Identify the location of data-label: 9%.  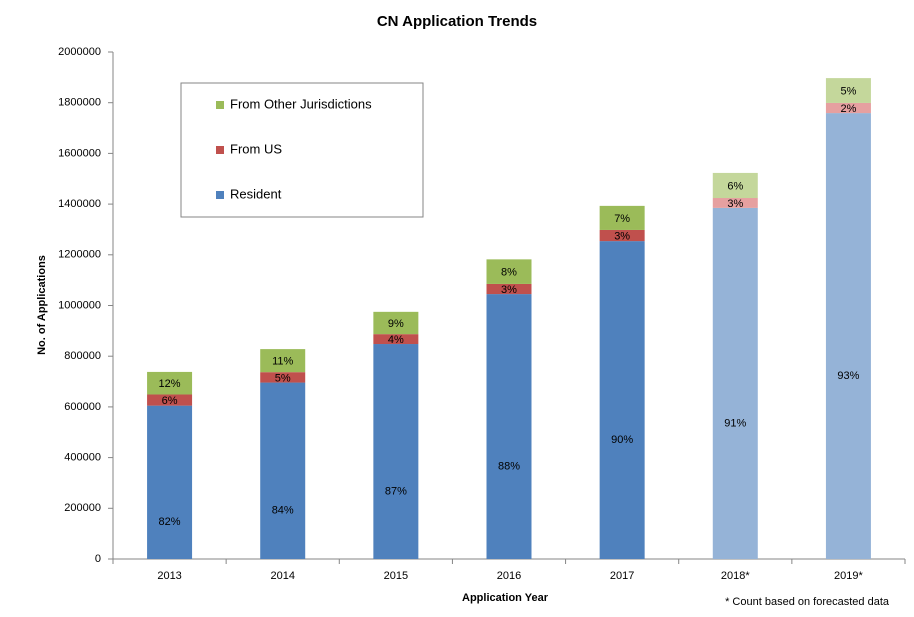
(396, 324).